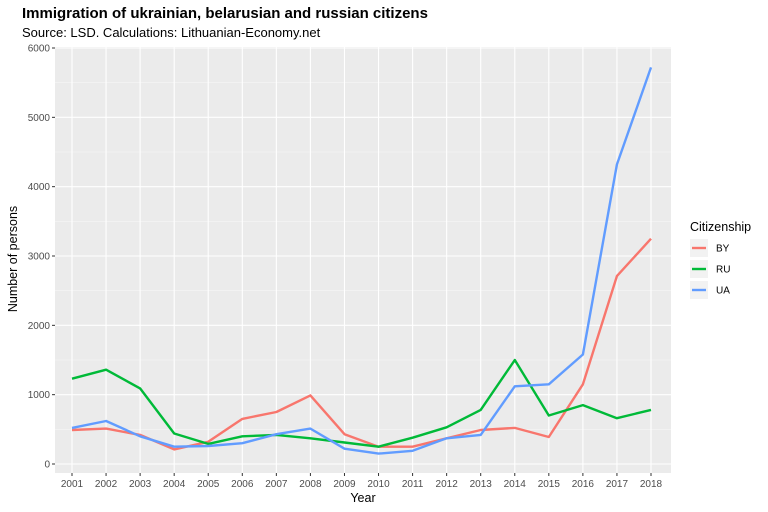  I want to click on x-tick-label: 2005, so click(208, 484).